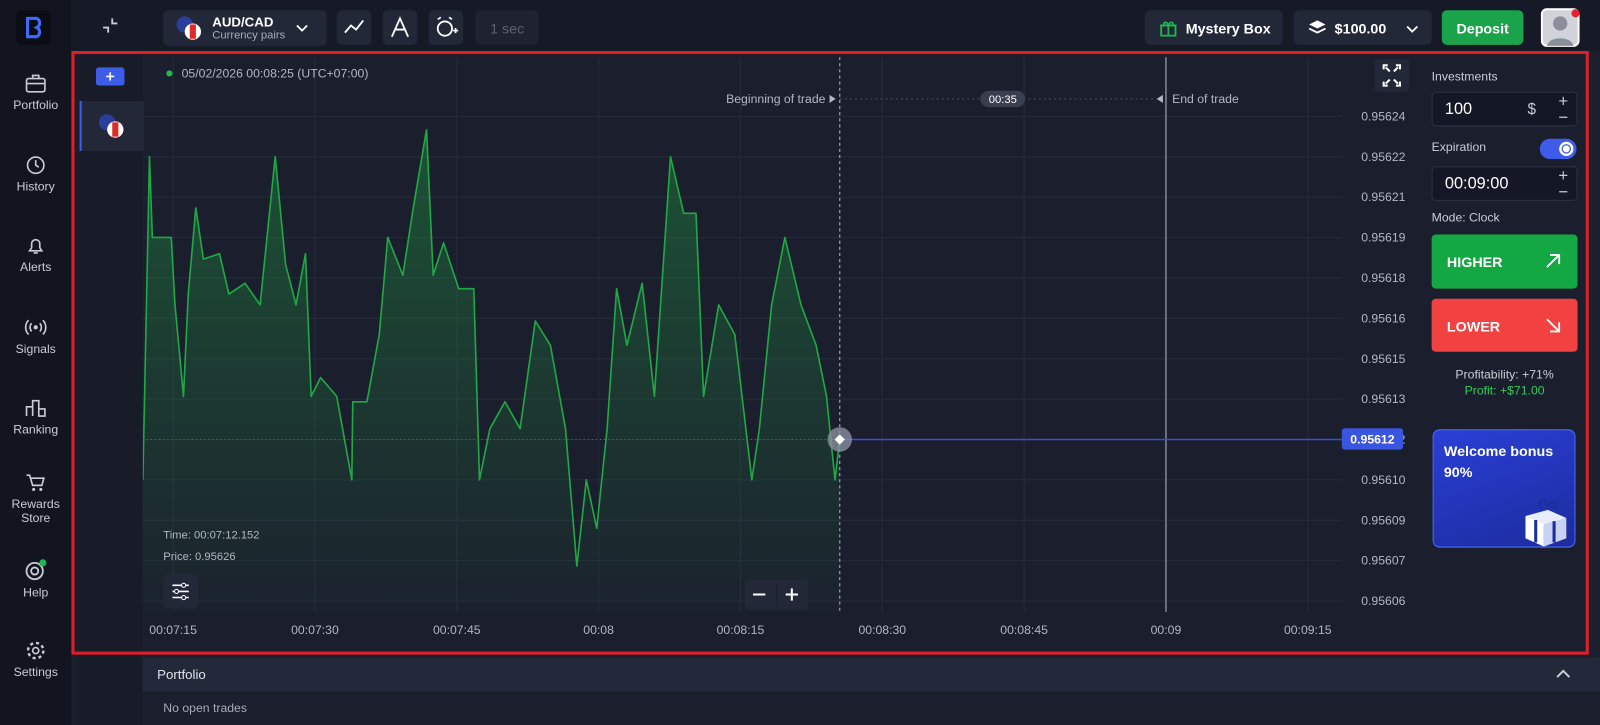 The height and width of the screenshot is (725, 1600). What do you see at coordinates (249, 35) in the screenshot?
I see `asset-type: Currency pairs` at bounding box center [249, 35].